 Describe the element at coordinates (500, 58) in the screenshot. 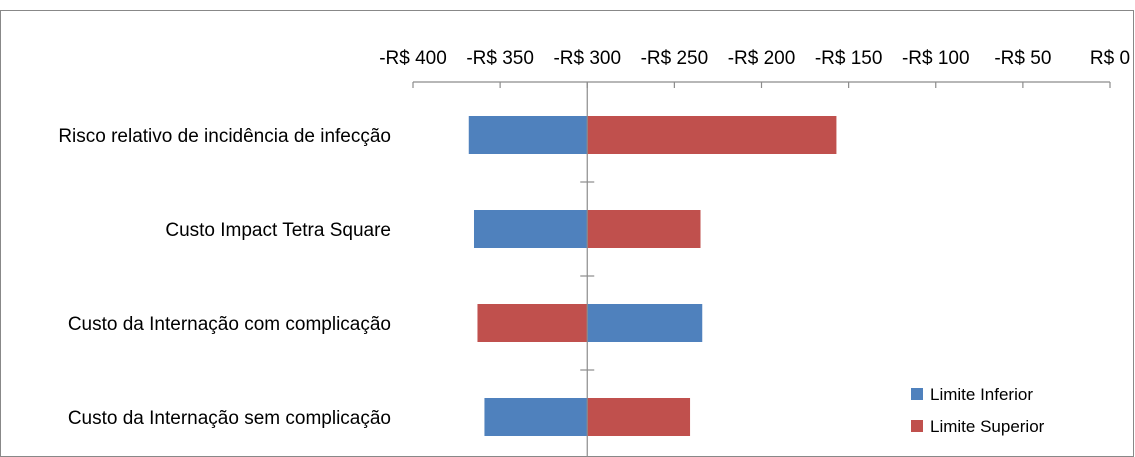

I see `x-tick-label: -R$ 350` at that location.